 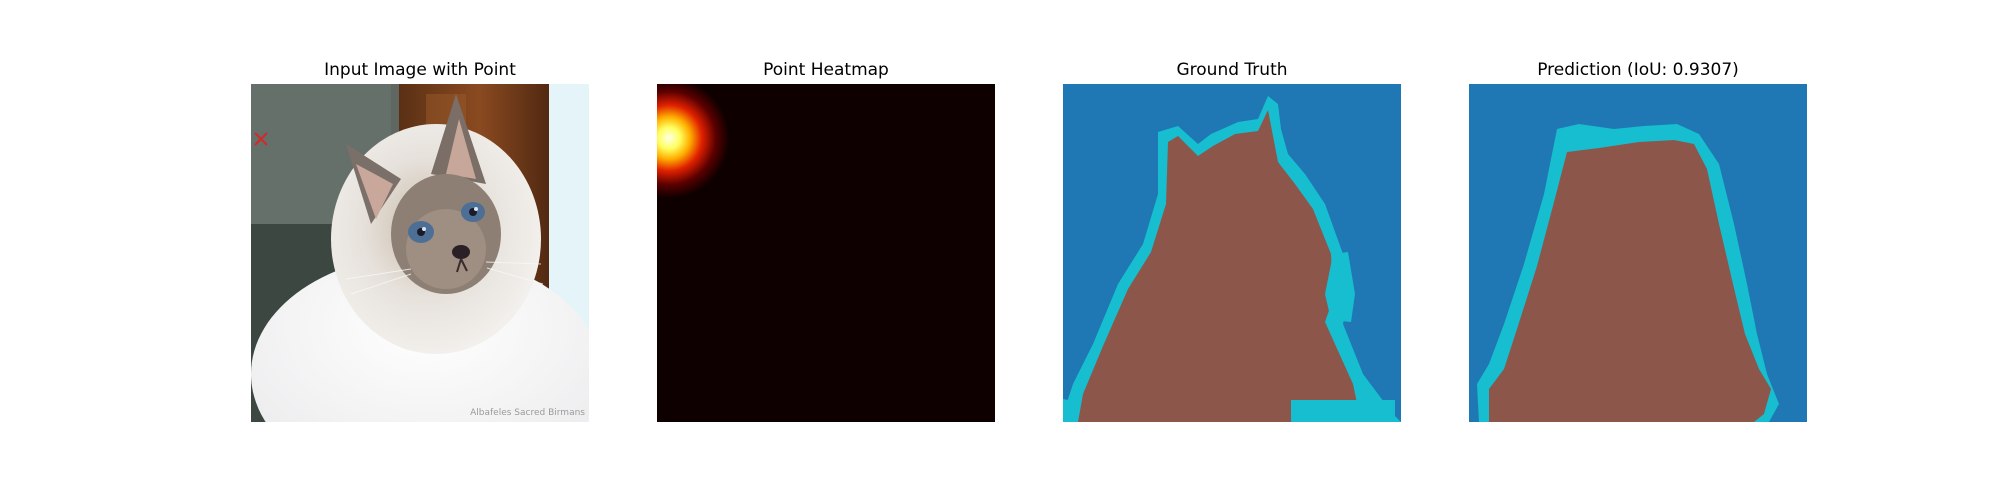 What do you see at coordinates (420, 70) in the screenshot?
I see `input-image-title: Input Image with Point` at bounding box center [420, 70].